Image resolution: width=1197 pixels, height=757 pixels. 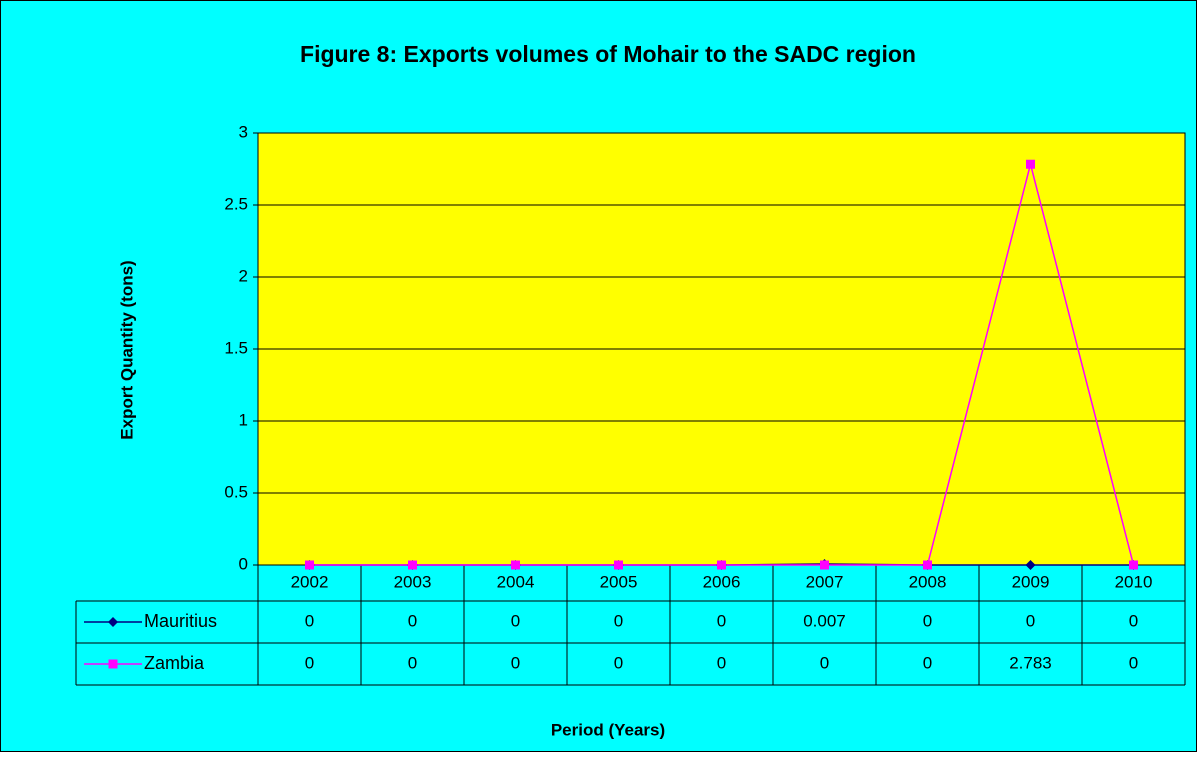 What do you see at coordinates (243, 131) in the screenshot?
I see `y-tick-label: 3` at bounding box center [243, 131].